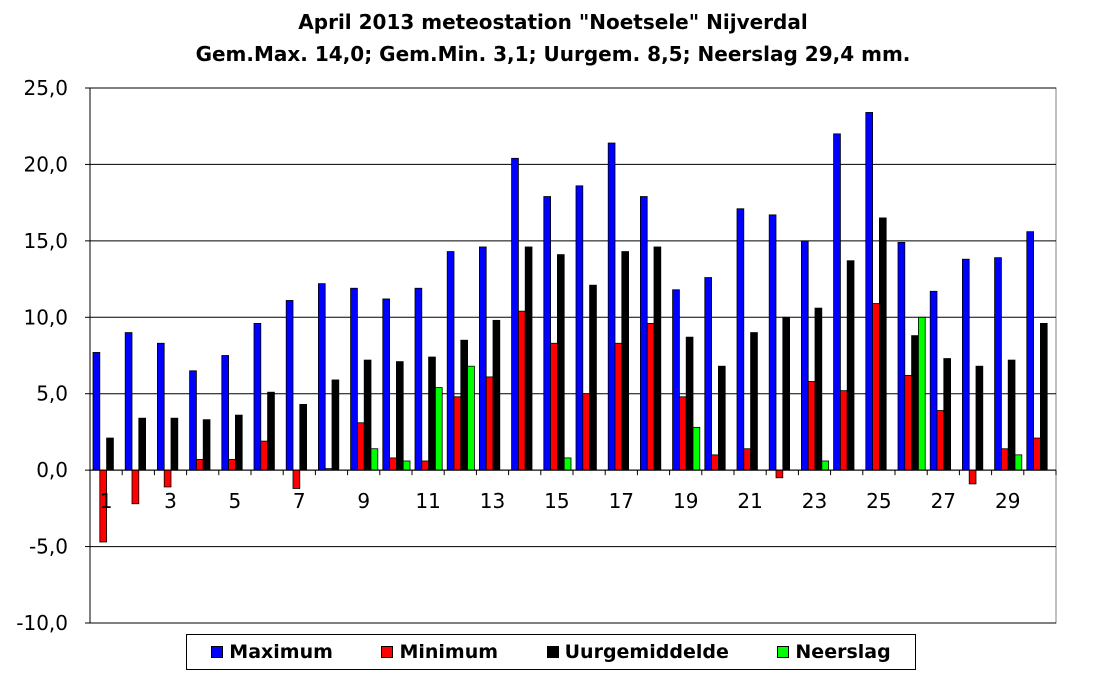 This screenshot has width=1106, height=683. Describe the element at coordinates (685, 501) in the screenshot. I see `x-tick-label: 19` at that location.